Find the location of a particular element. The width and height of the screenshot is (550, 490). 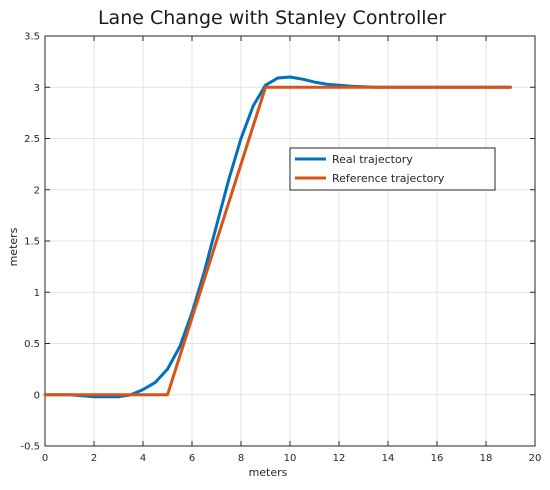

y-tick-label: 0 is located at coordinates (37, 395).